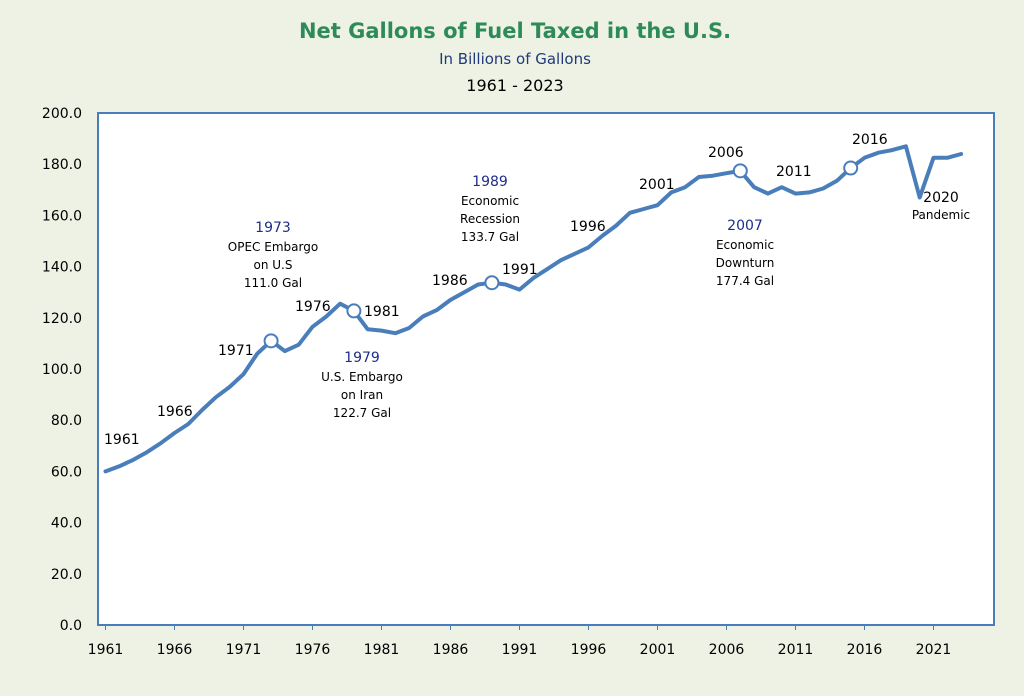  I want to click on event-year: 1989, so click(490, 182).